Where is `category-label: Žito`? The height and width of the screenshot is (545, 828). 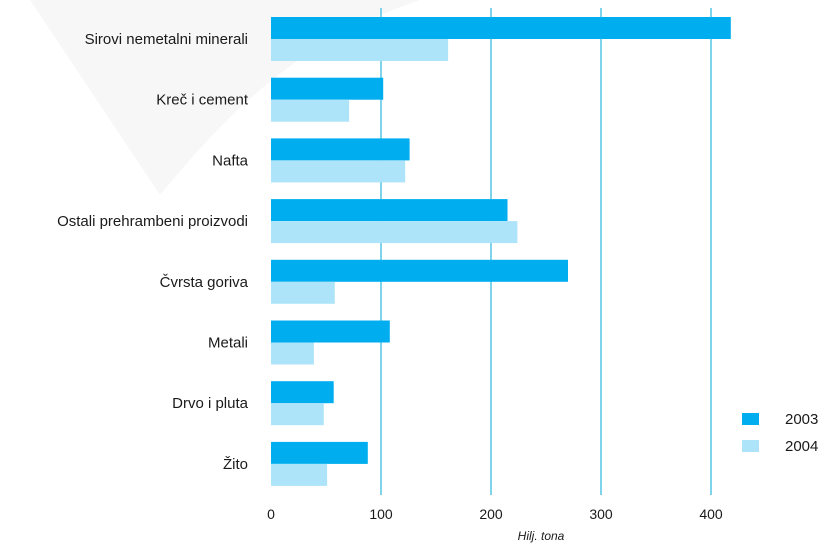
category-label: Žito is located at coordinates (235, 464).